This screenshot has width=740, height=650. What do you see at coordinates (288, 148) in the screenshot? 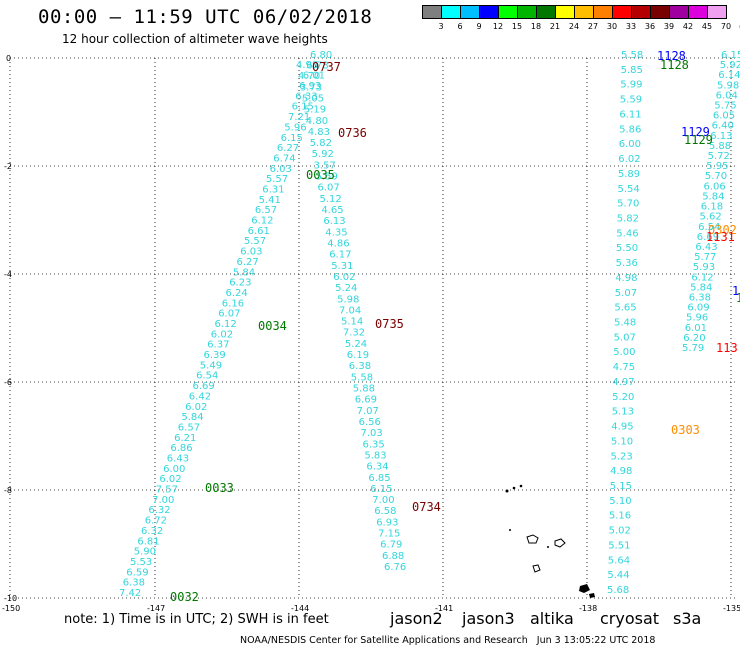
I see `swh-value: 6.27` at bounding box center [288, 148].